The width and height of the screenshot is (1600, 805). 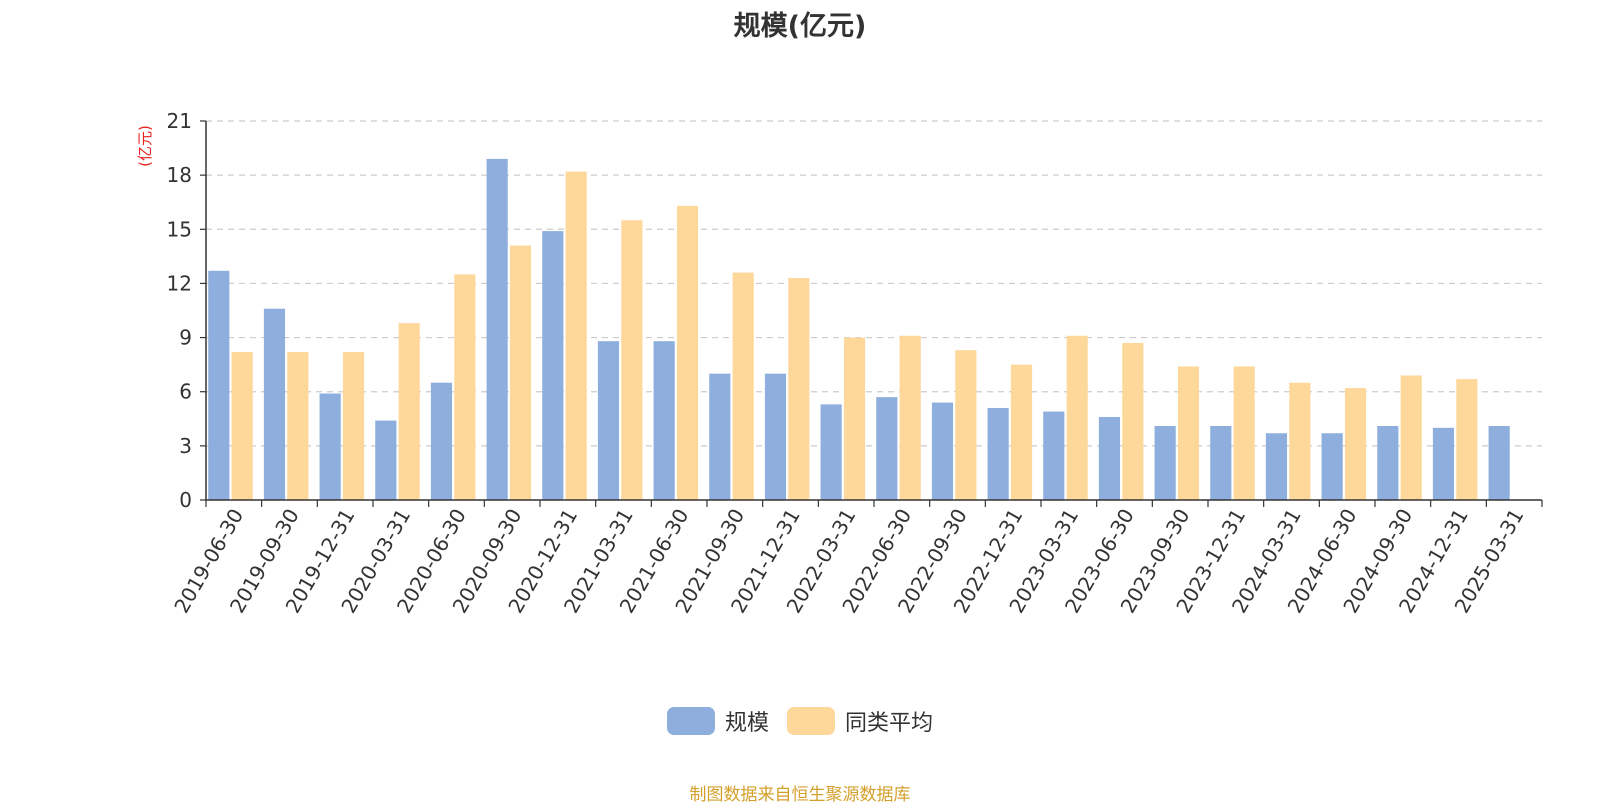 What do you see at coordinates (145, 146) in the screenshot?
I see `y-axis-unit-label: (亿元)` at bounding box center [145, 146].